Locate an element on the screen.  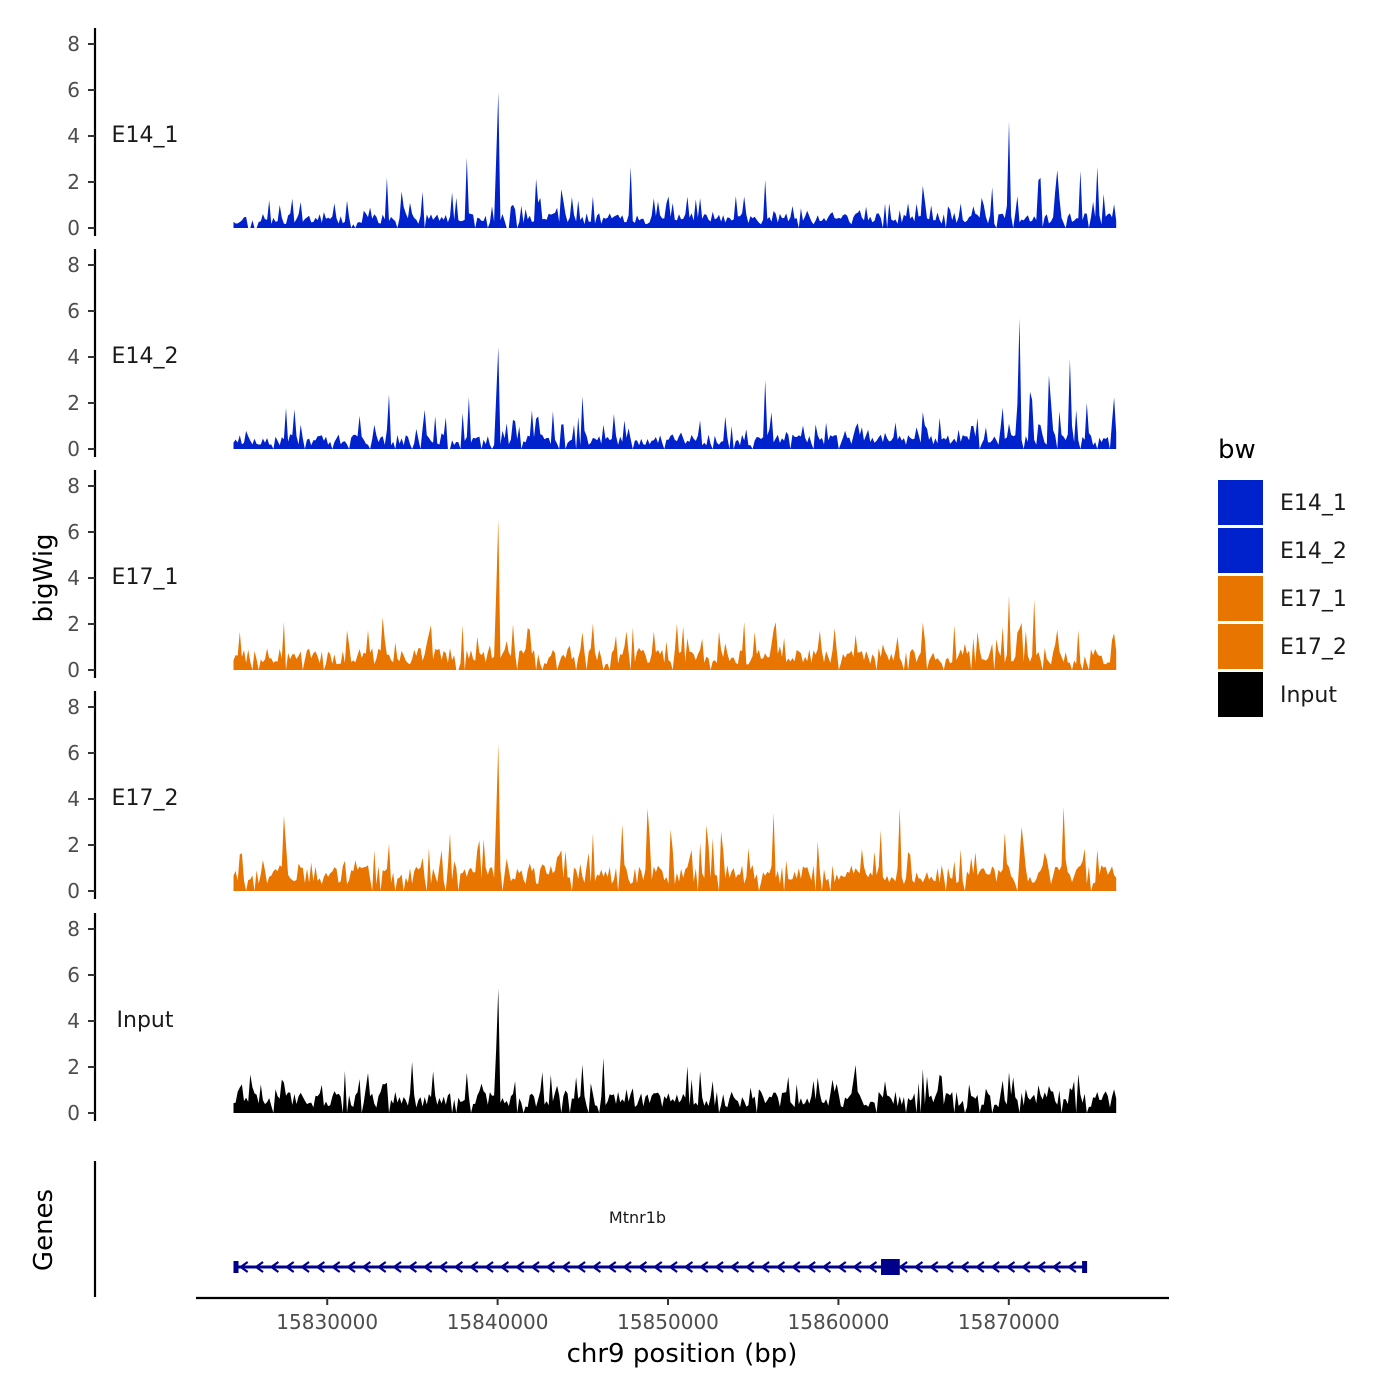
gene-track: Mtnr1b is located at coordinates (590, 1229).